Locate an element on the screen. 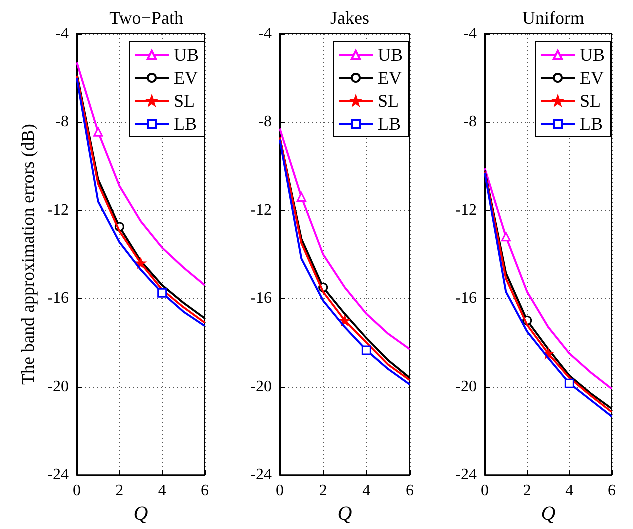 The image size is (633, 529). line-series is located at coordinates (141, 174).